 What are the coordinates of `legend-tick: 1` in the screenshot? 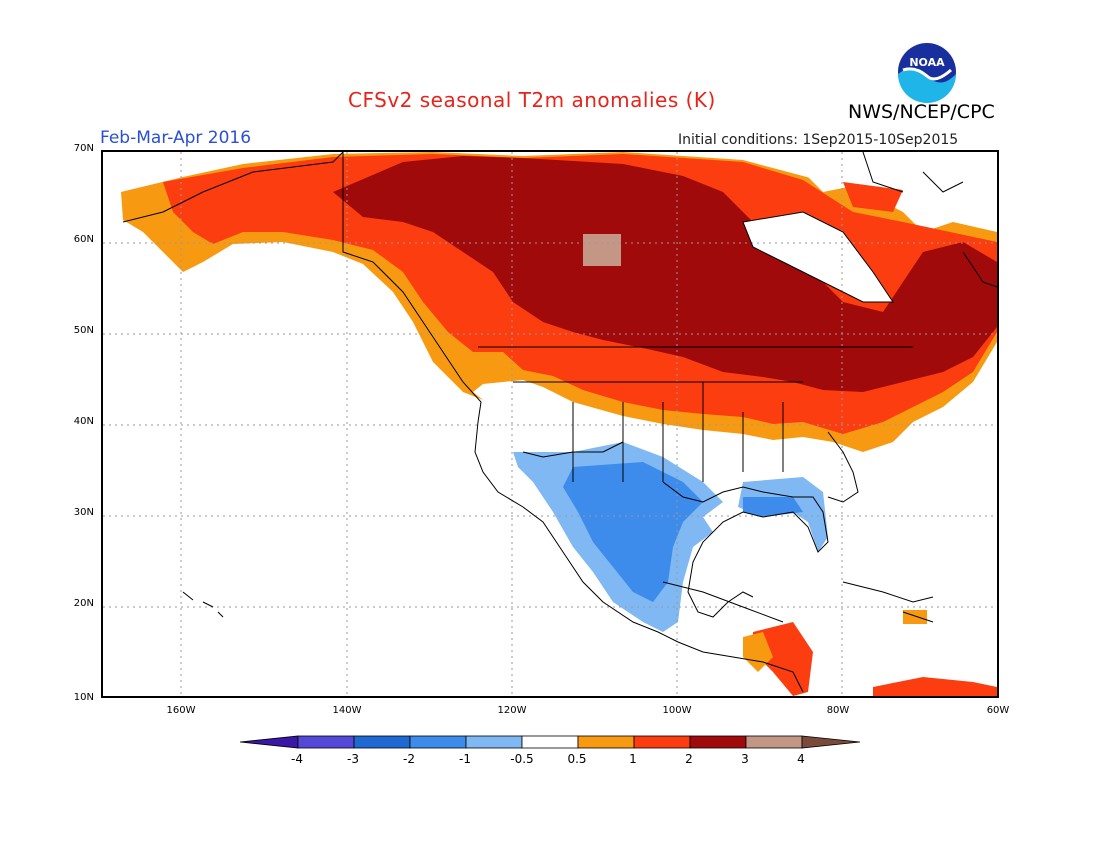 It's located at (633, 759).